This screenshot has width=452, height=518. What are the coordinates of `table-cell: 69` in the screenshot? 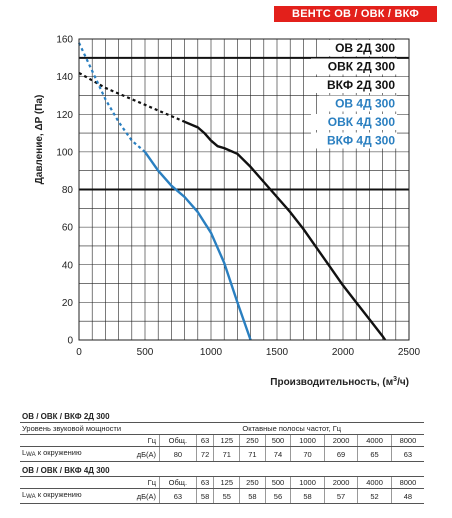 It's located at (340, 454).